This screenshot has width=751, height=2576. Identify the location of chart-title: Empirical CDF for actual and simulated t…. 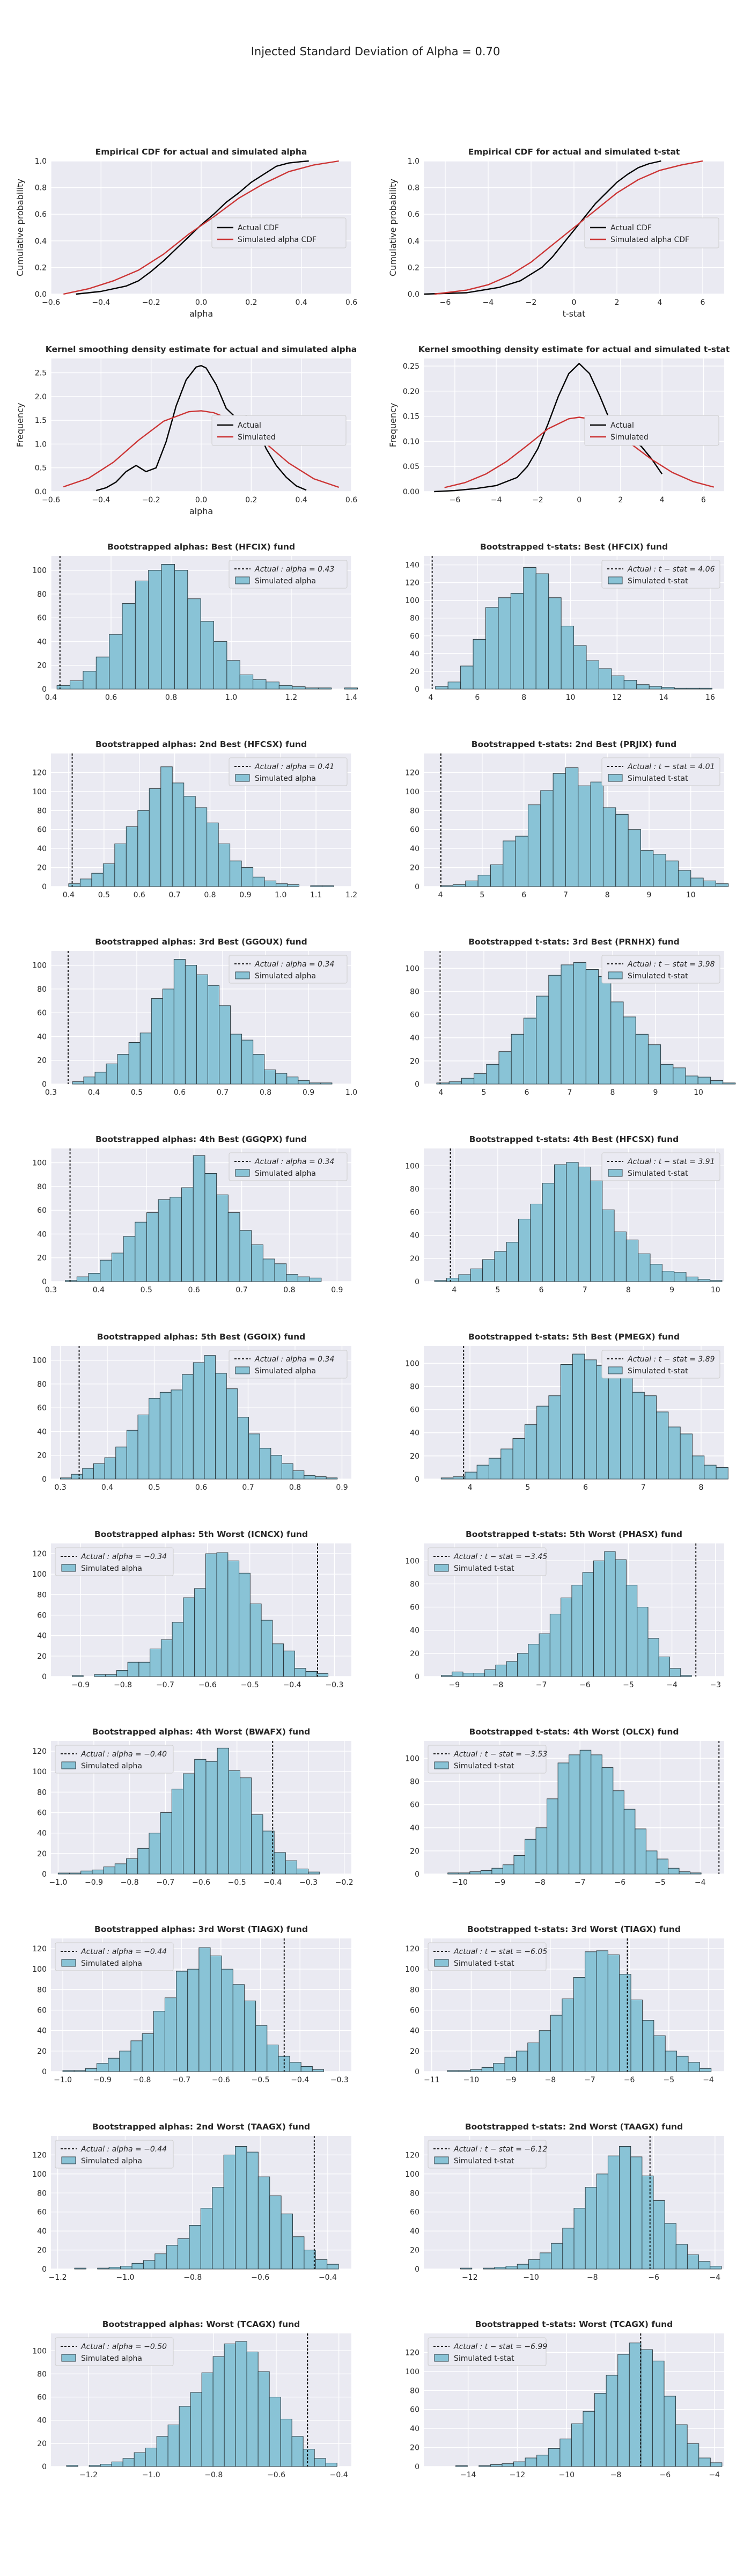
(574, 152).